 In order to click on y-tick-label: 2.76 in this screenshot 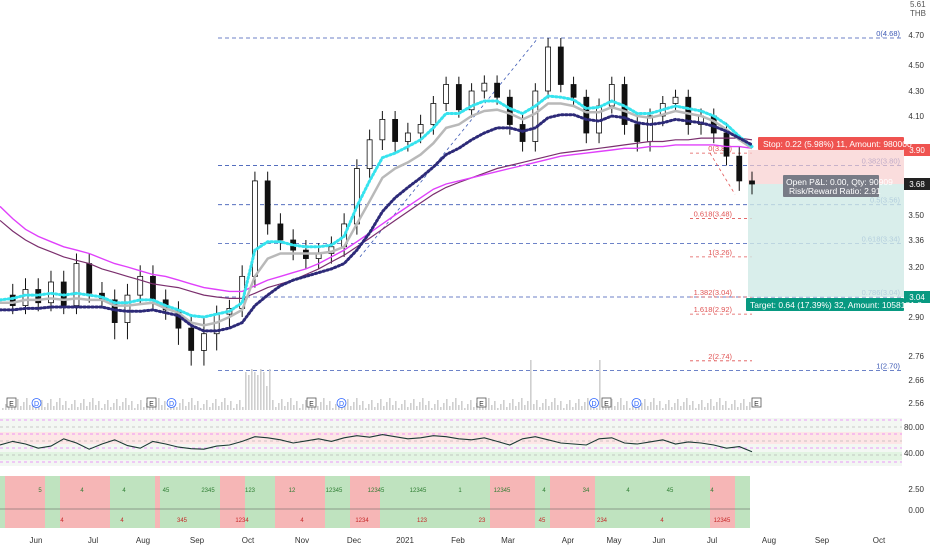, I will do `click(916, 356)`.